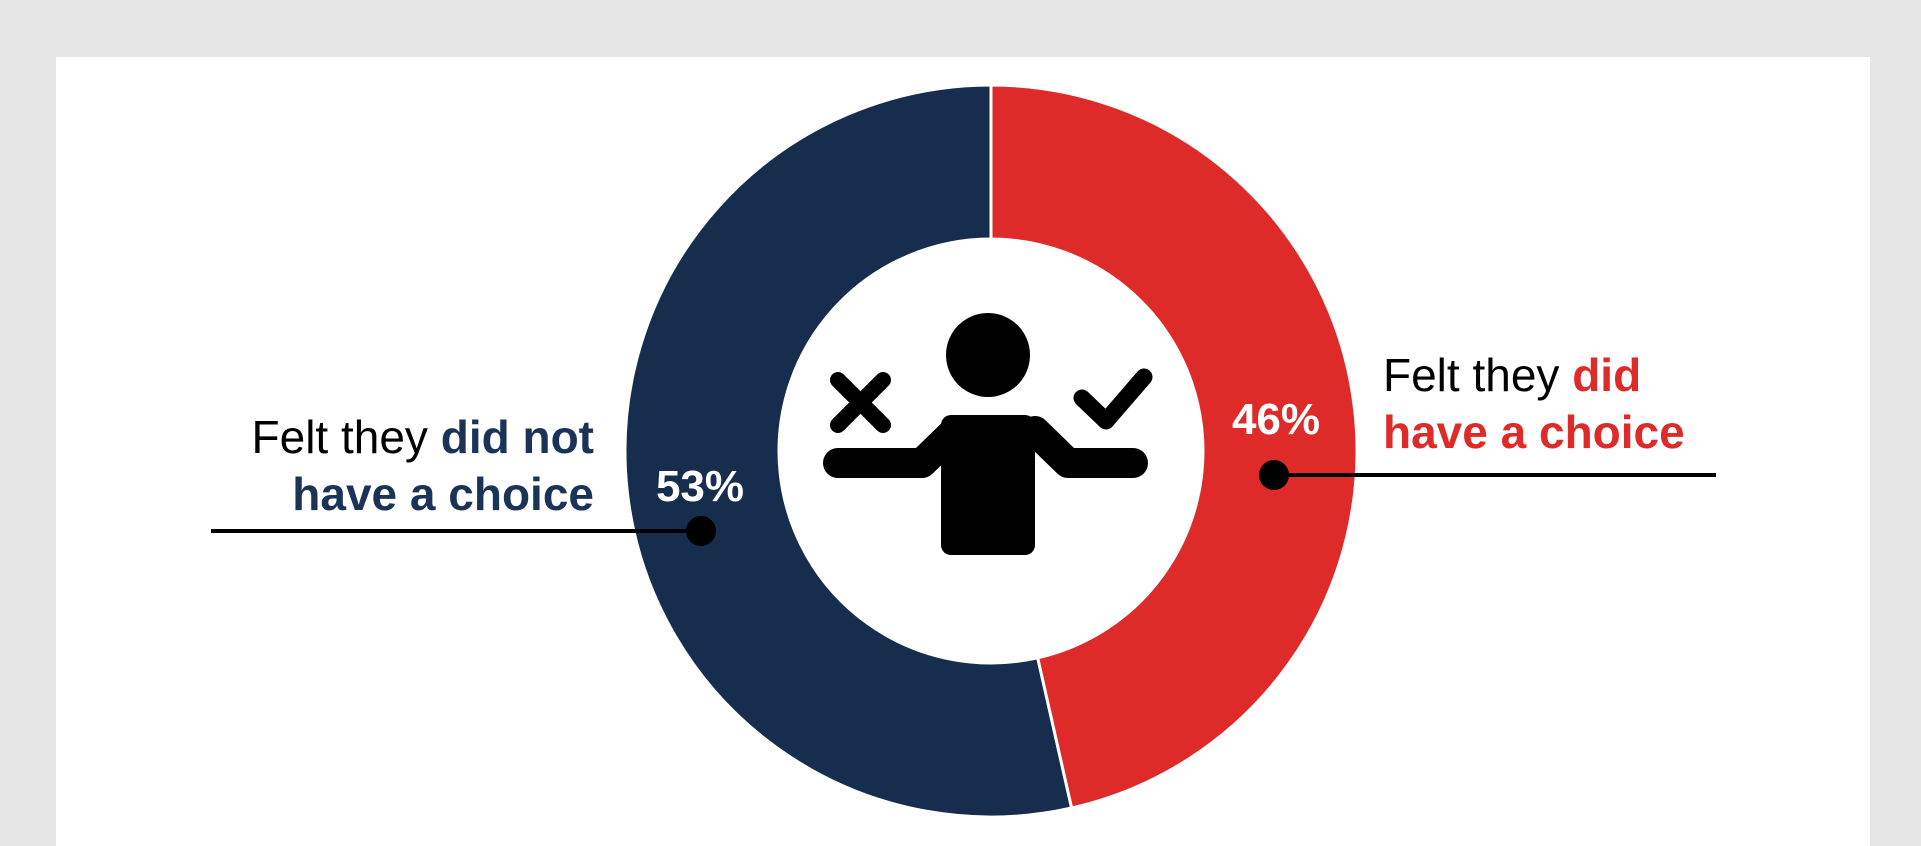  Describe the element at coordinates (988, 485) in the screenshot. I see `person-body` at that location.